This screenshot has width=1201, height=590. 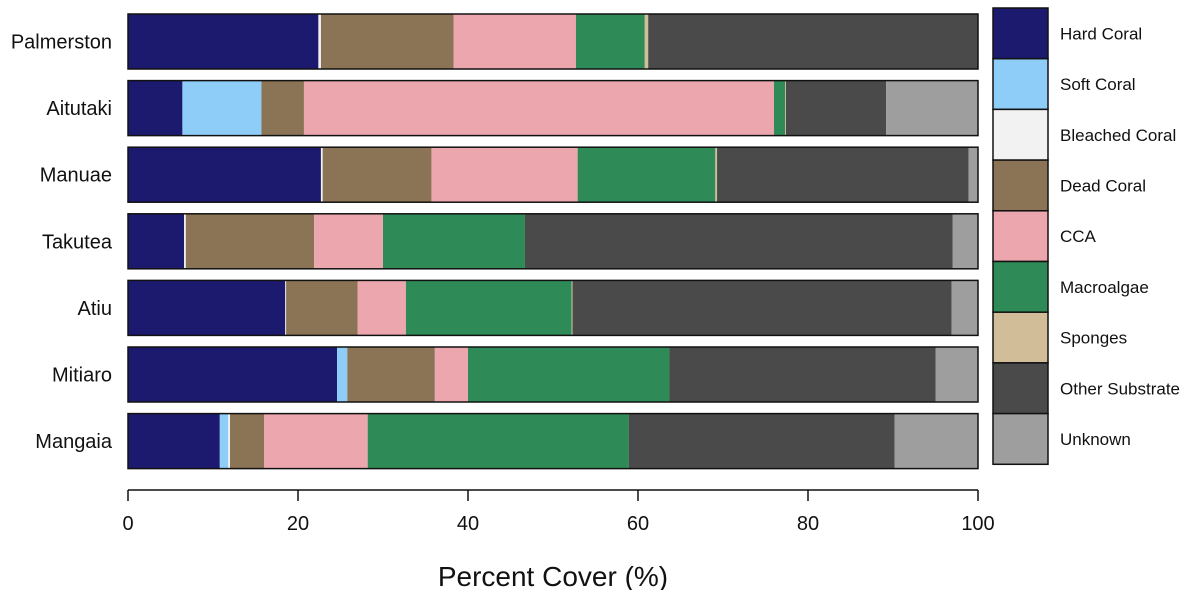 What do you see at coordinates (1103, 185) in the screenshot?
I see `legend-label-dead-coral: Dead Coral` at bounding box center [1103, 185].